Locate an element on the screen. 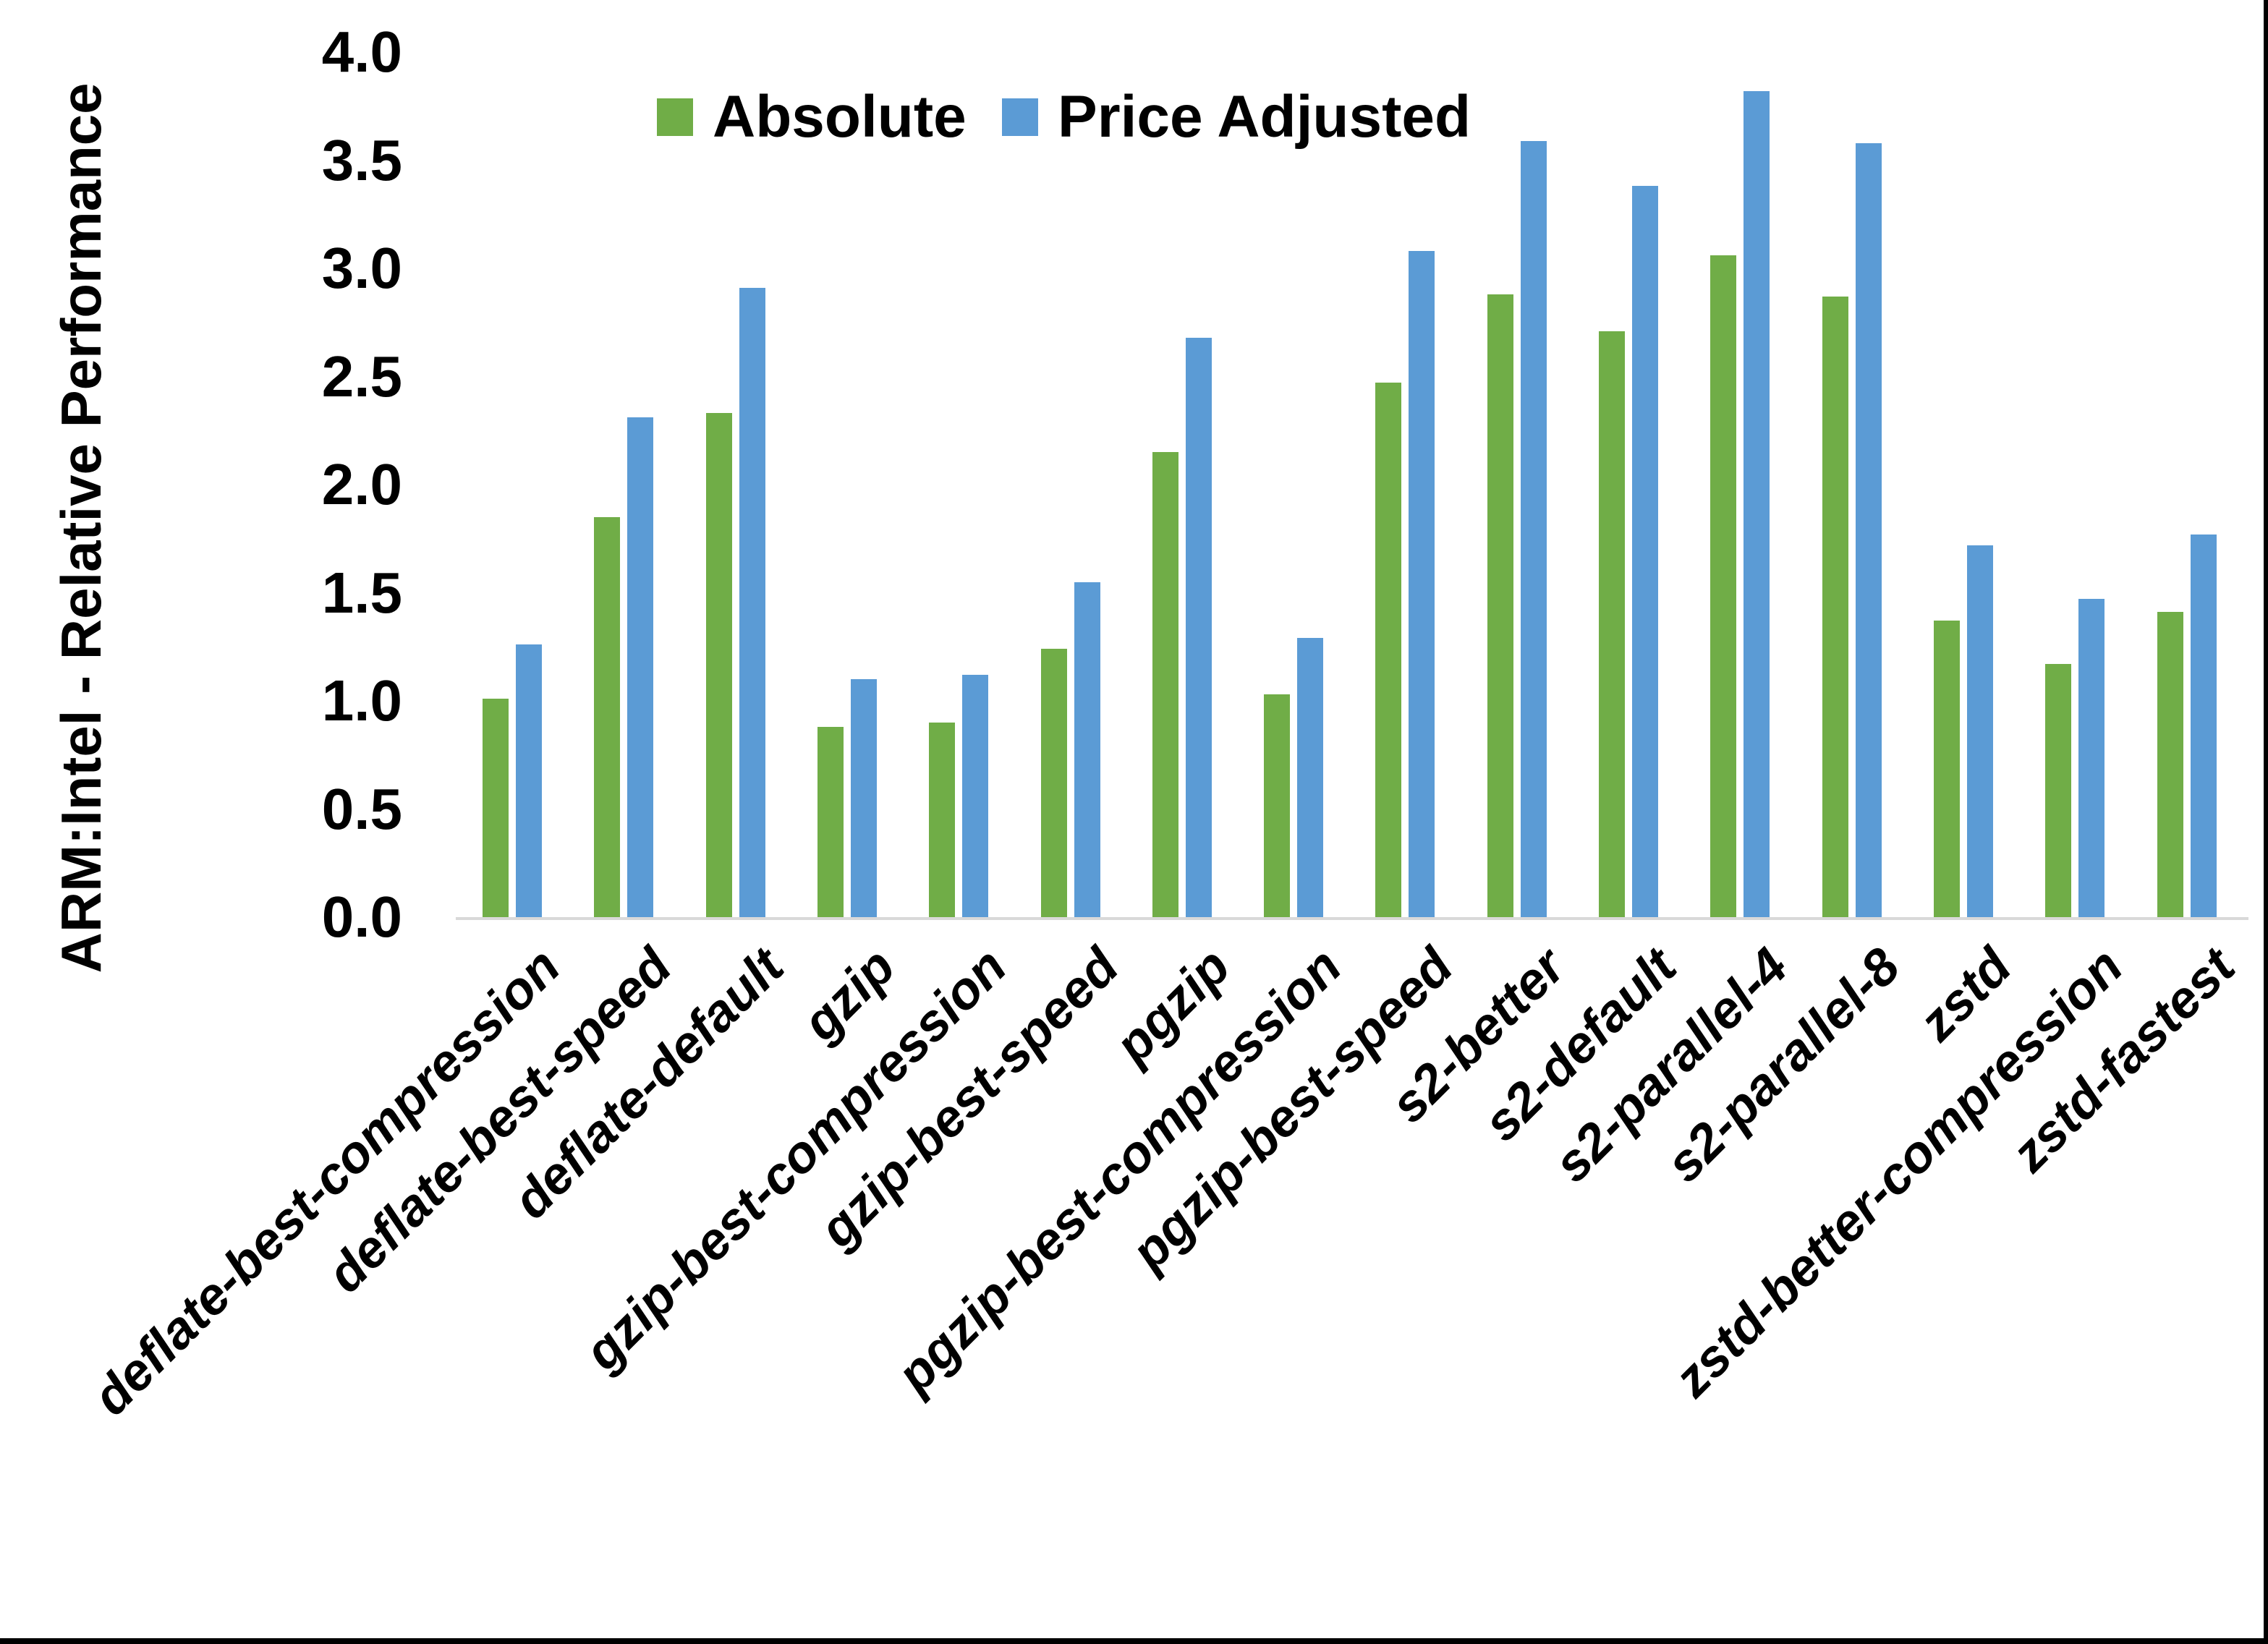  y-tick-label: 0.5 is located at coordinates (361, 808).